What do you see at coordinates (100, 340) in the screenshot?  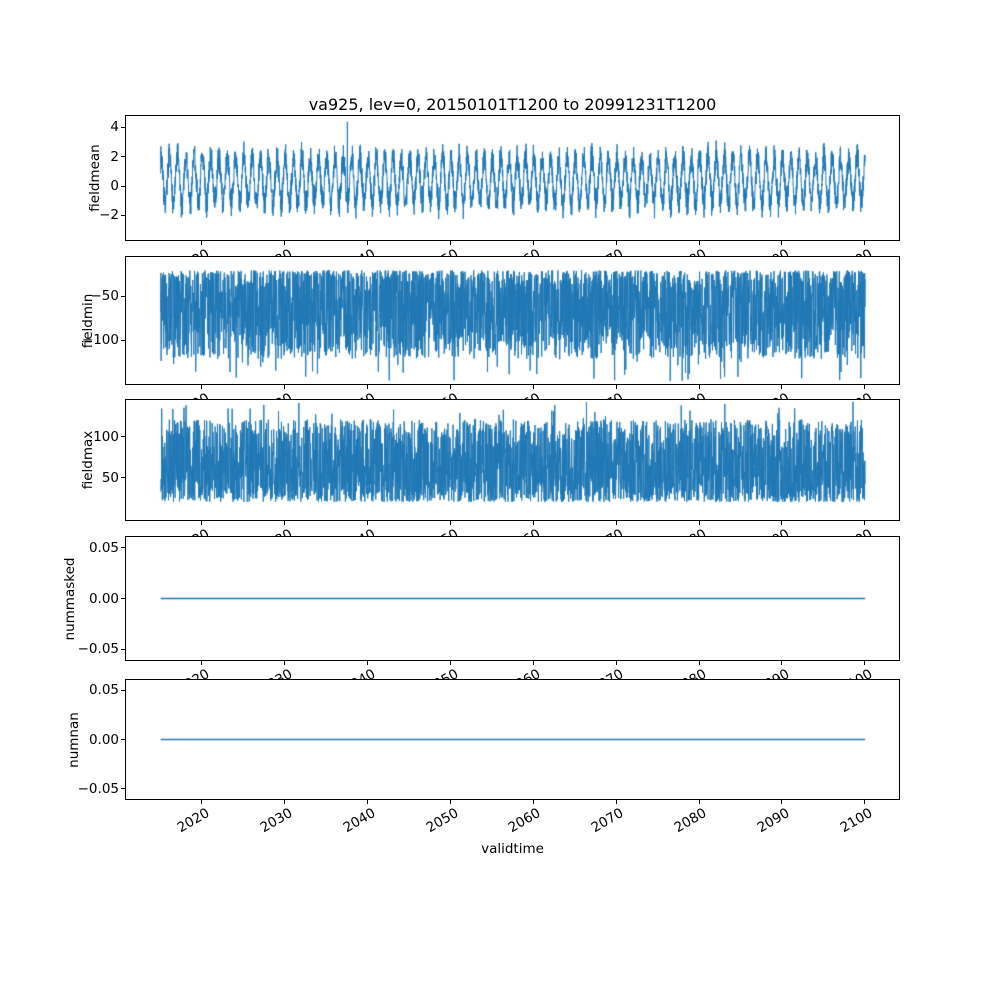 I see `ytick-label: −100` at bounding box center [100, 340].